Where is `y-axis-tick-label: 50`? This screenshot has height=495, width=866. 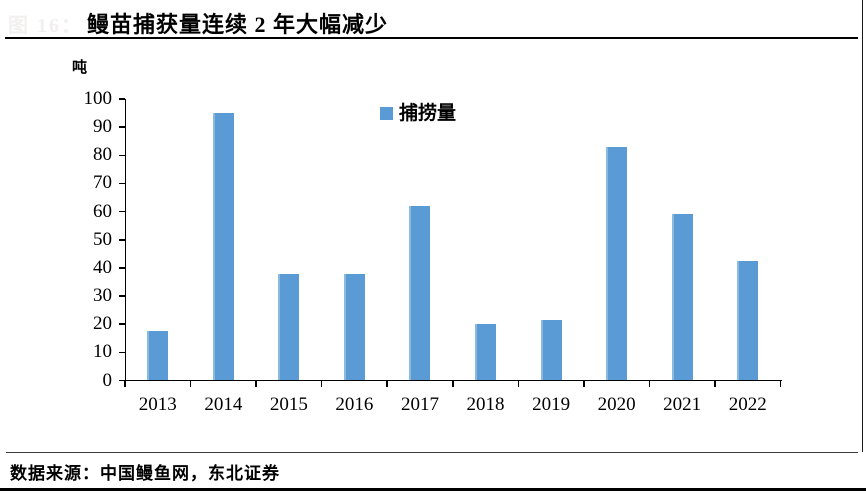
y-axis-tick-label: 50 is located at coordinates (102, 239).